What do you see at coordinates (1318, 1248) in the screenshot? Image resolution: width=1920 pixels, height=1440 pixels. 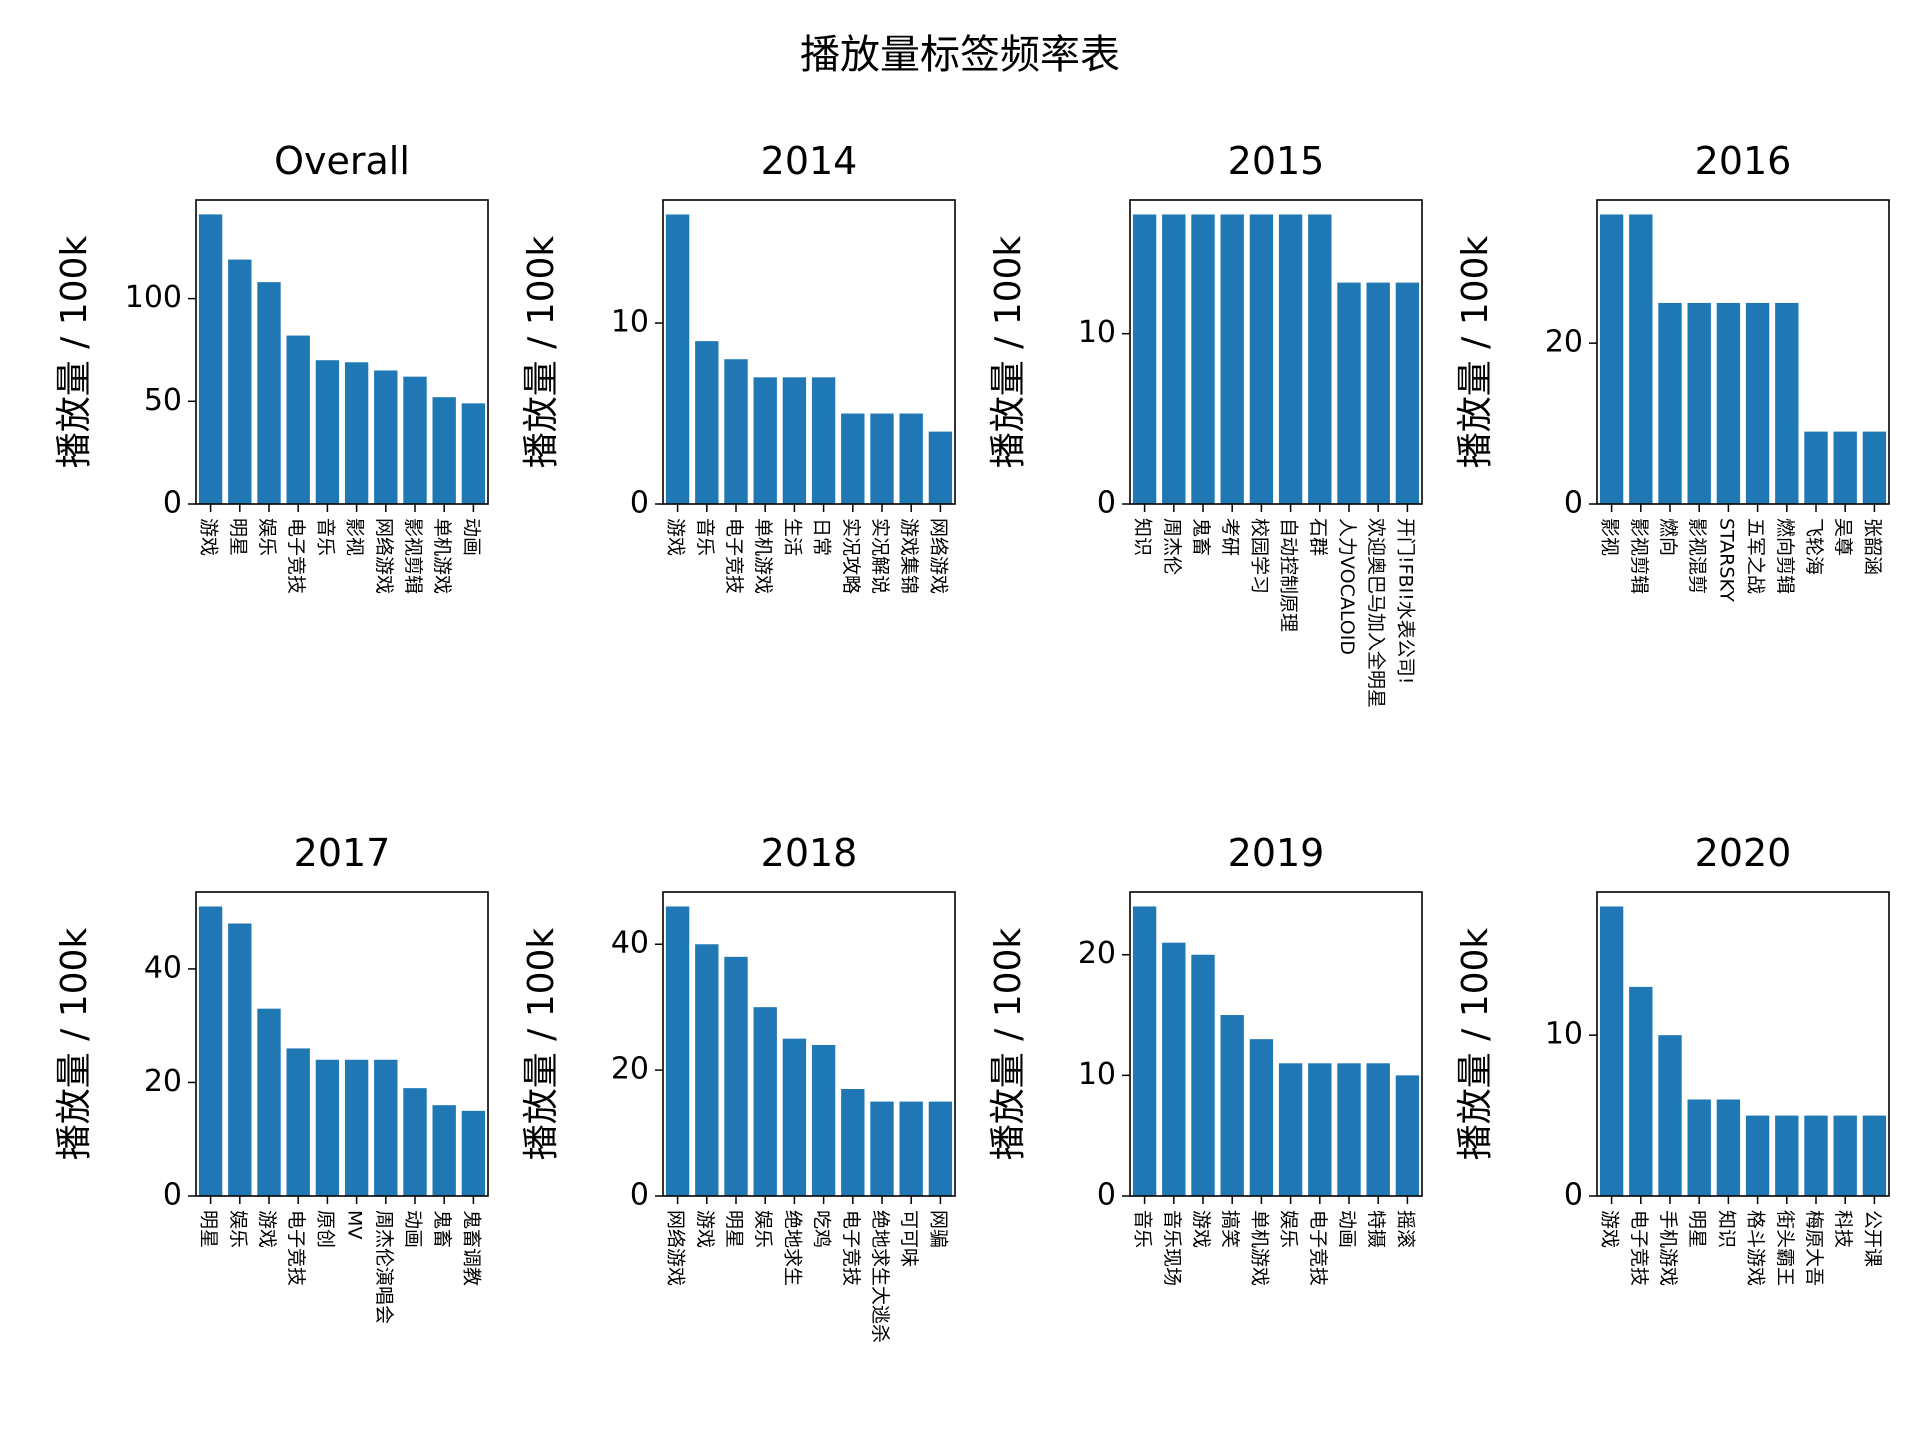 I see `x-tick-label: 电子竞技` at bounding box center [1318, 1248].